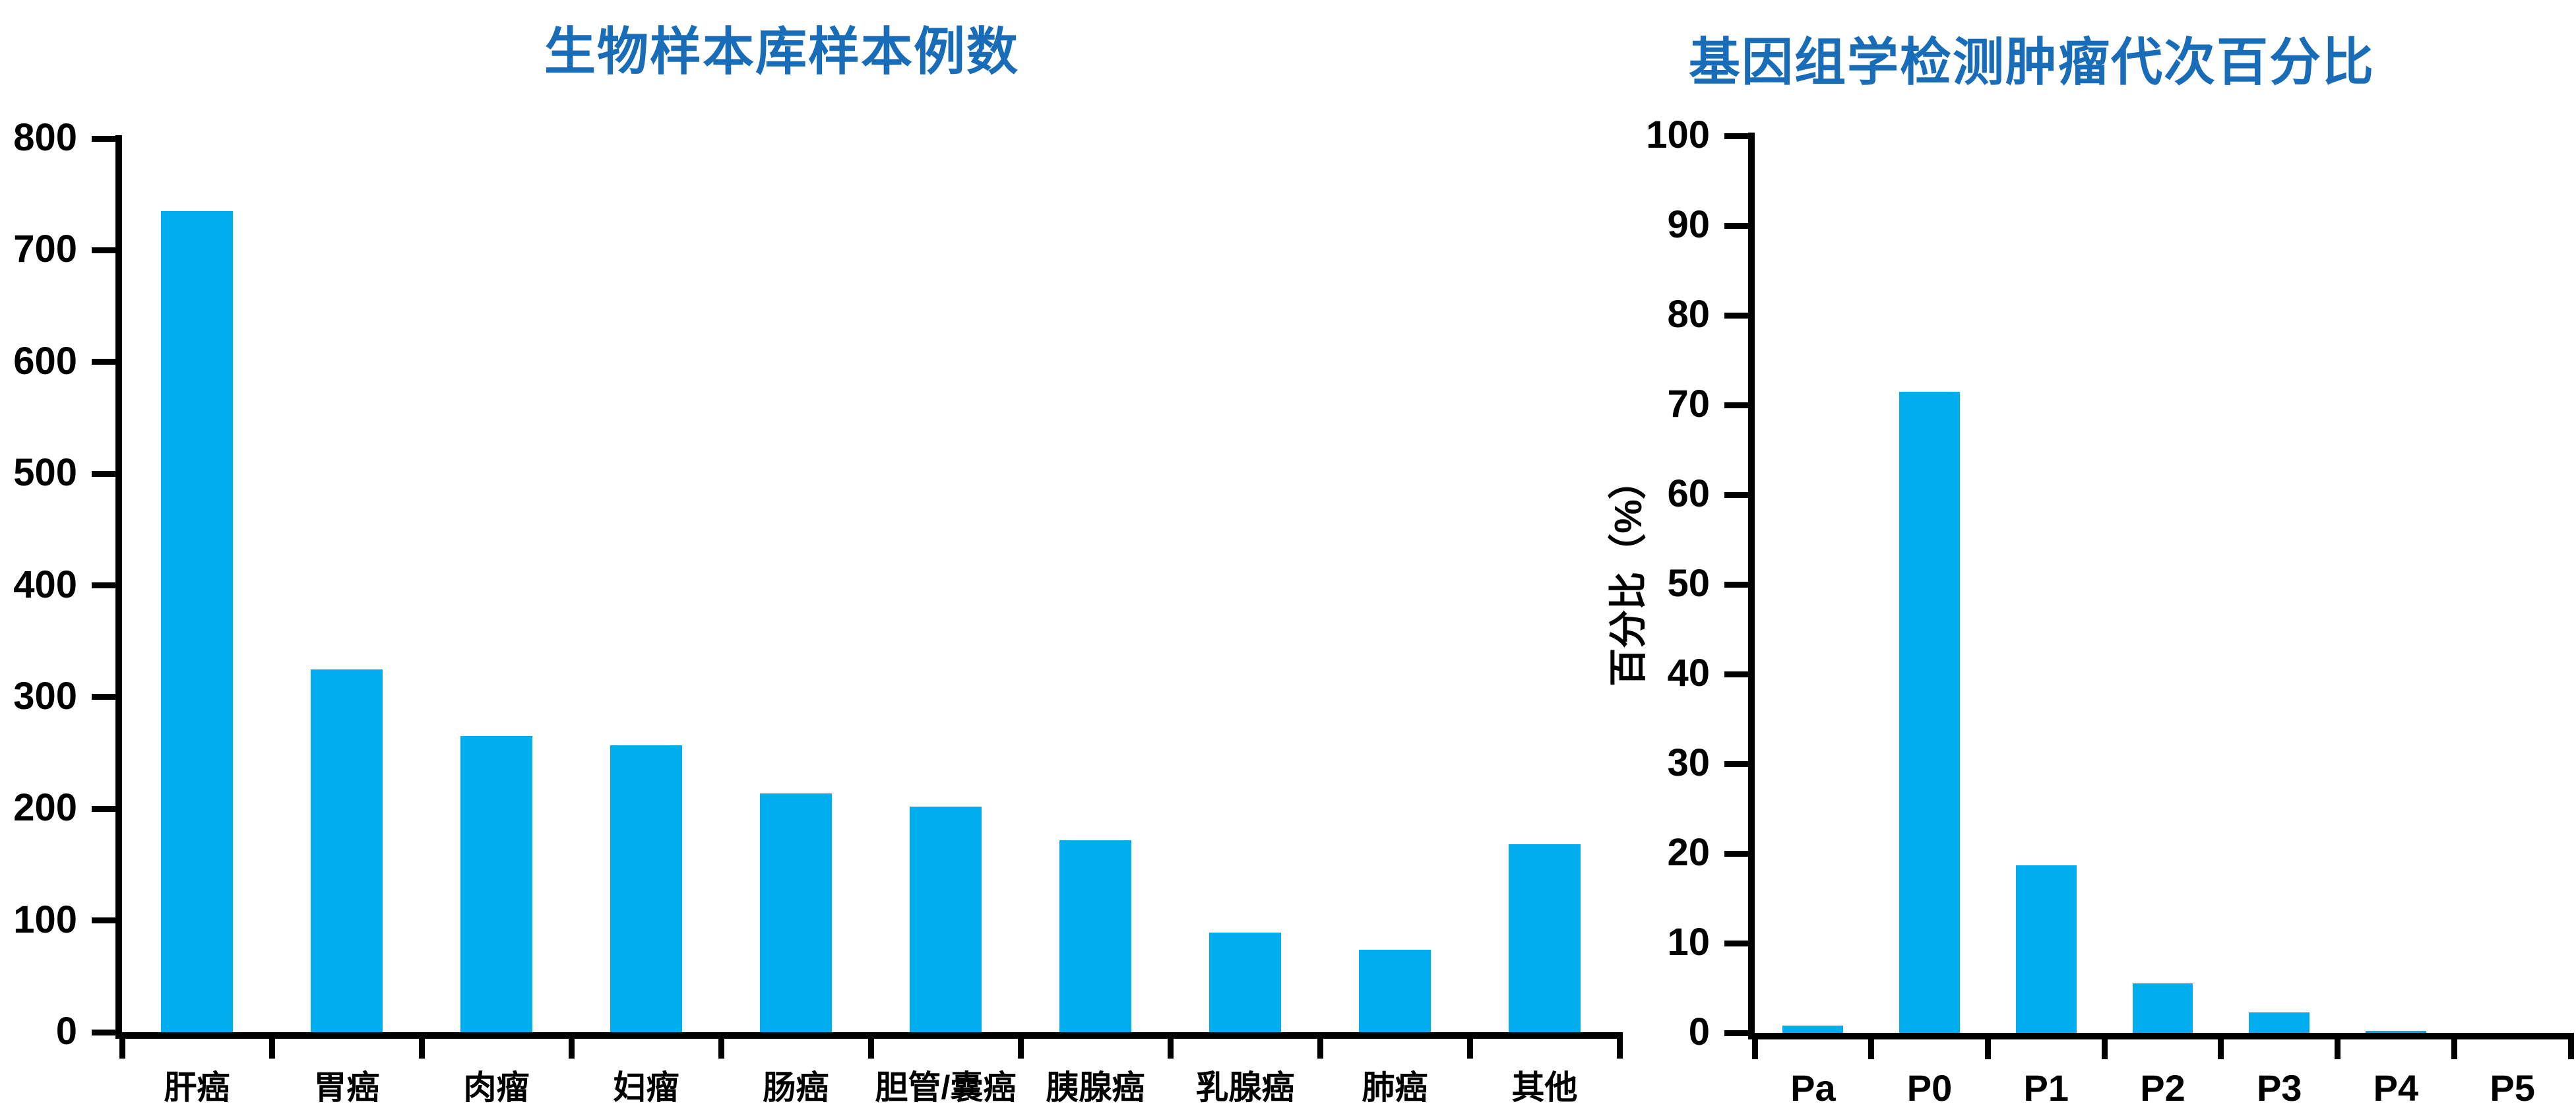  What do you see at coordinates (1688, 852) in the screenshot?
I see `right-y-tick-label-20: 20` at bounding box center [1688, 852].